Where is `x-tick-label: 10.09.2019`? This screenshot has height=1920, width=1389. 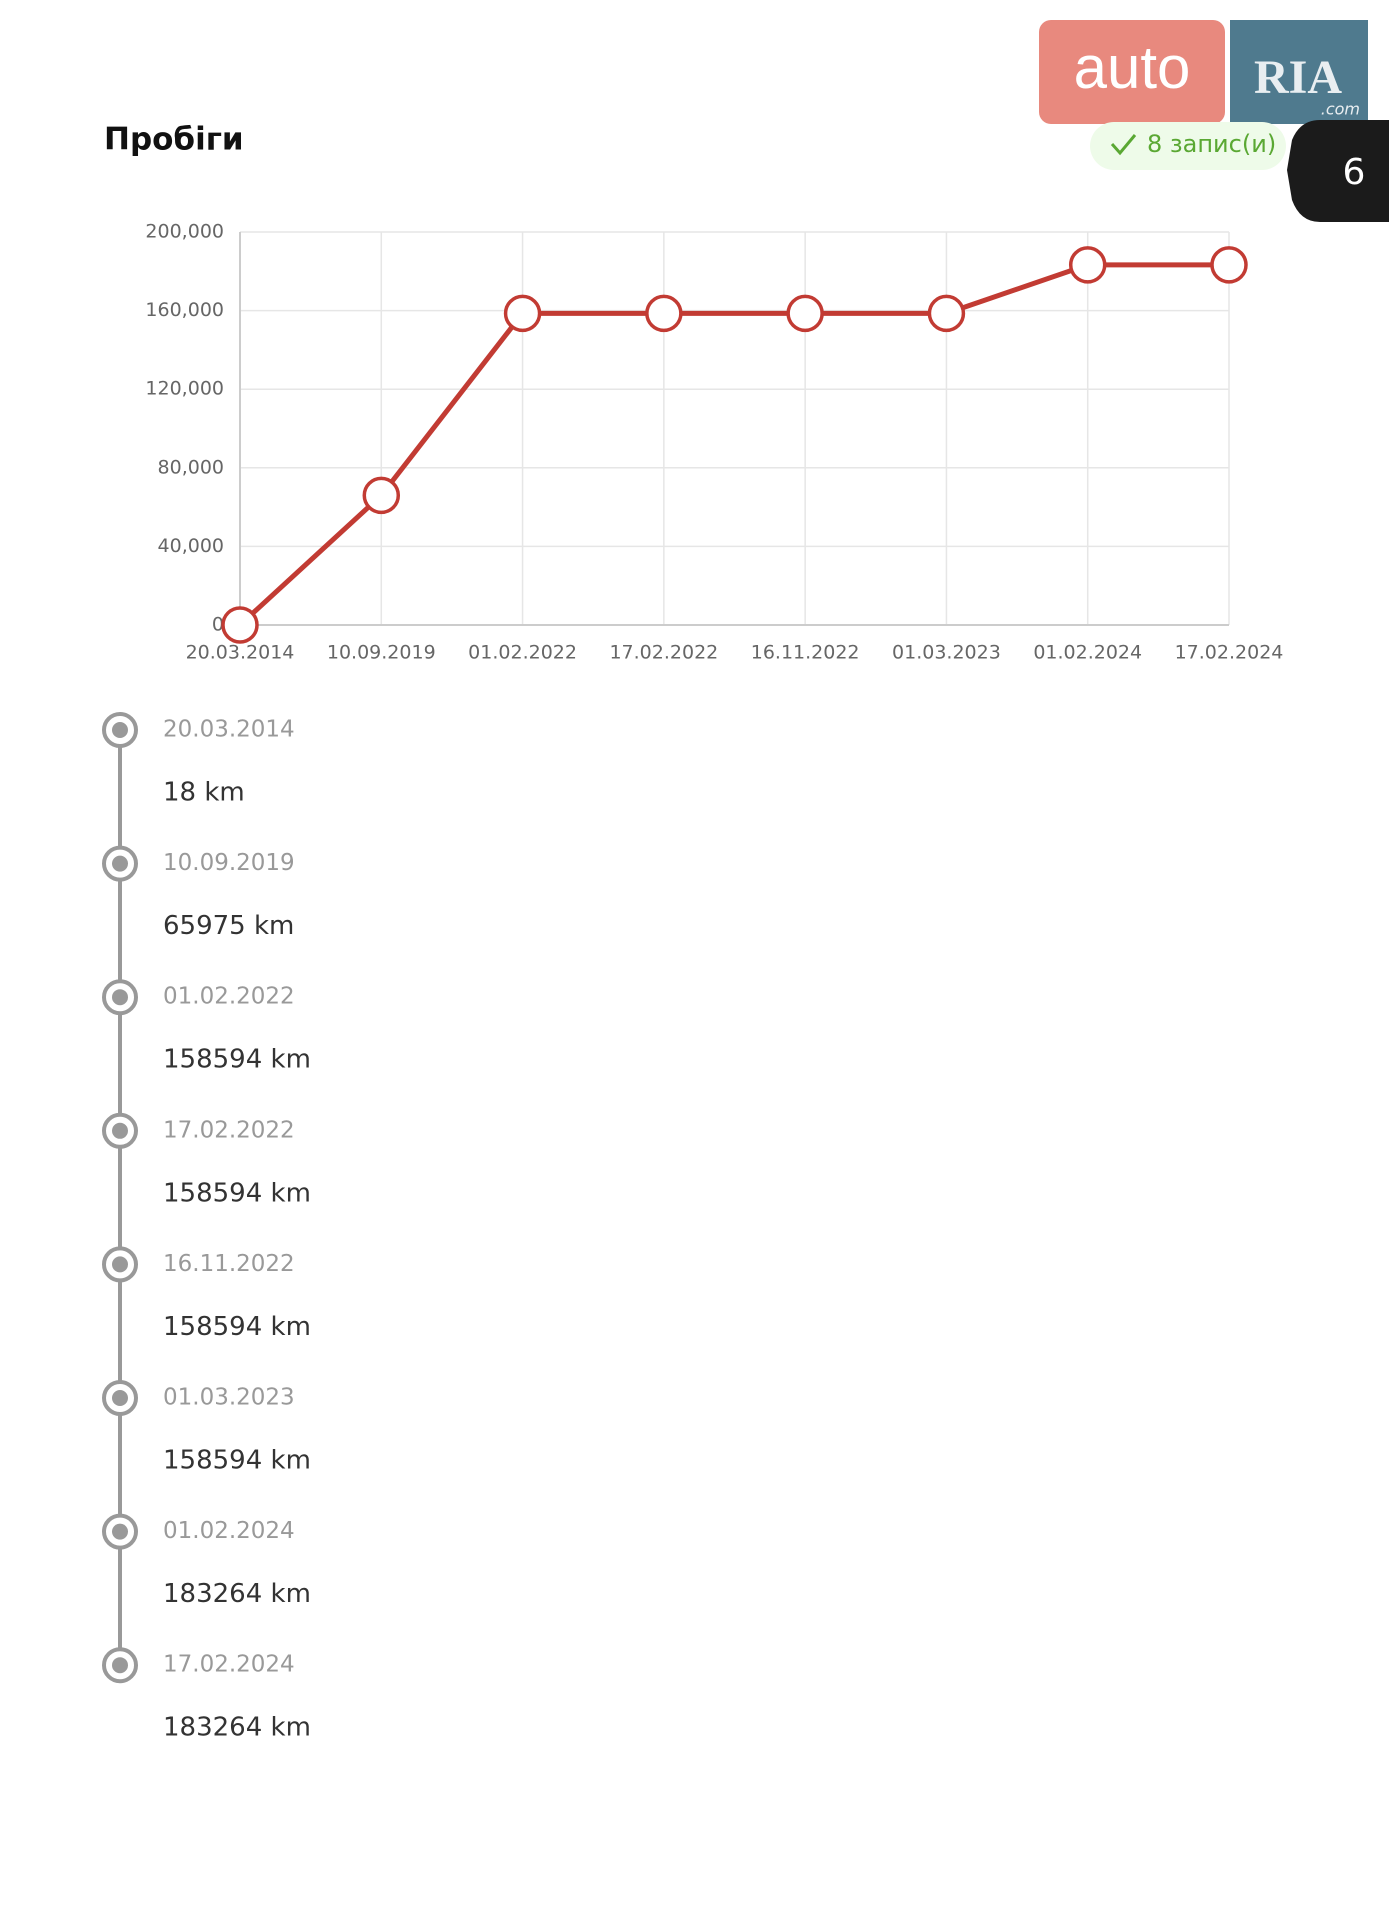
x-tick-label: 10.09.2019 is located at coordinates (381, 653).